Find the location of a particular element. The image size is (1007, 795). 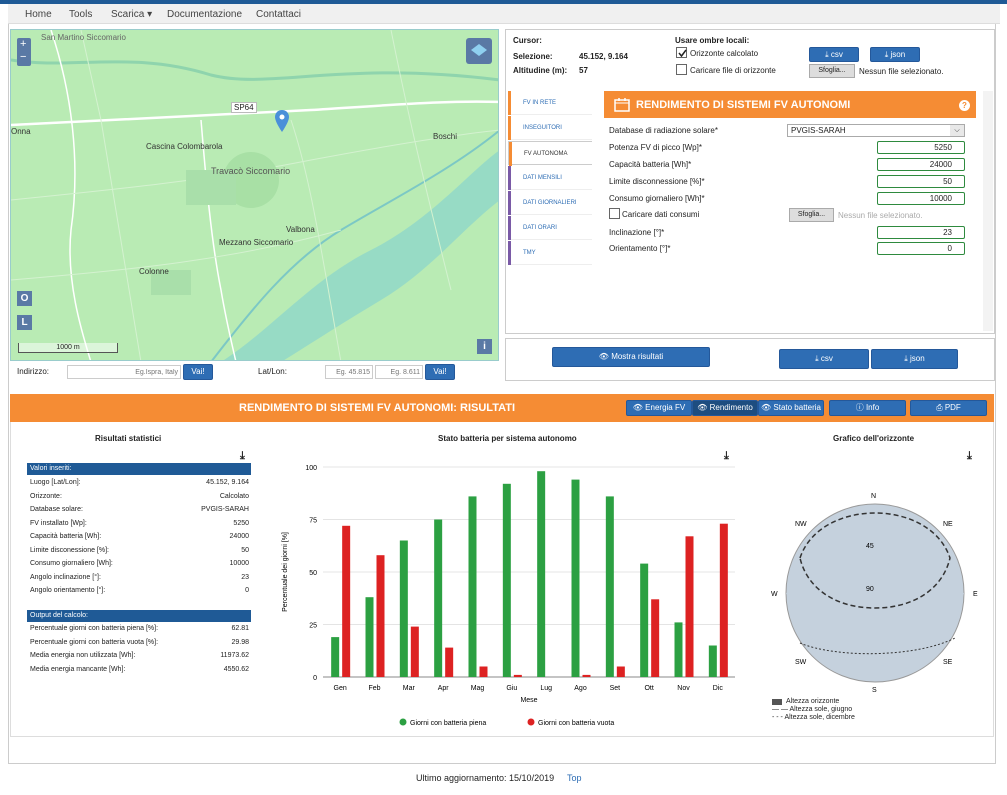

x-axis-label: Mese is located at coordinates (528, 700).